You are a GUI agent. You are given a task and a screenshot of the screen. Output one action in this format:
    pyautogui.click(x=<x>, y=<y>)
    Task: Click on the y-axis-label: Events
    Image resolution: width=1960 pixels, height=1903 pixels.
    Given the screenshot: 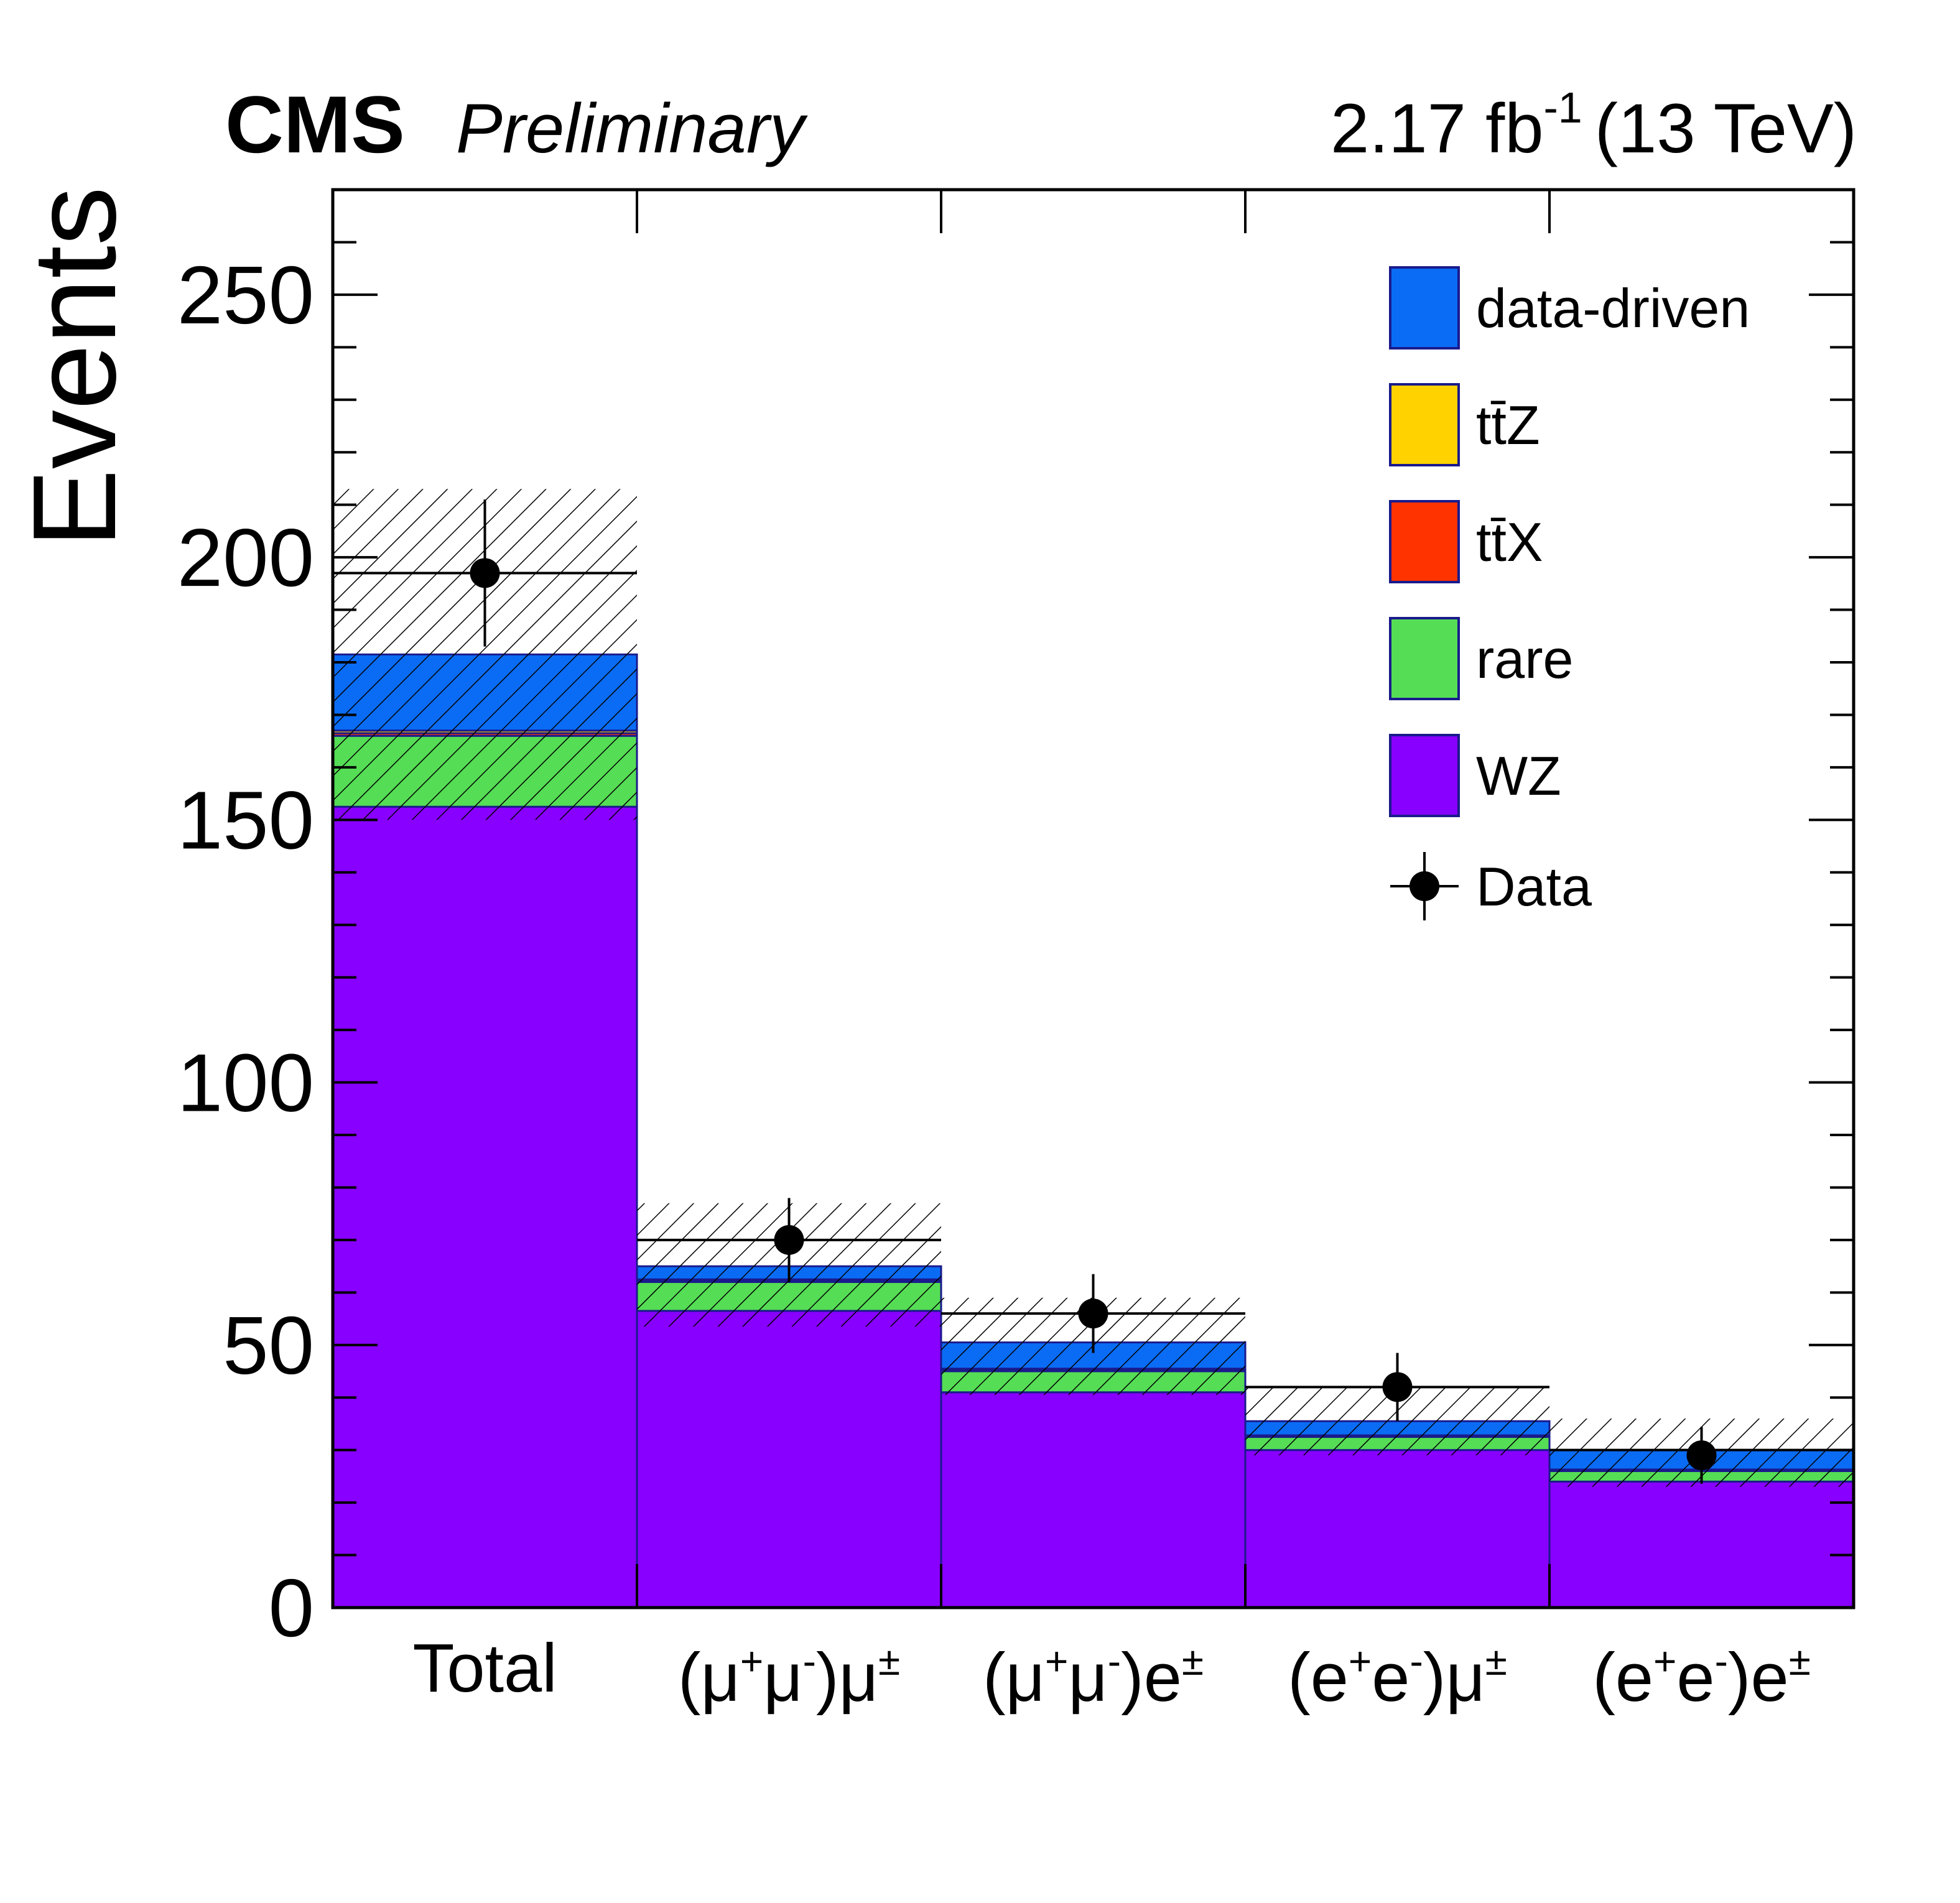 What is the action you would take?
    pyautogui.click(x=75, y=367)
    